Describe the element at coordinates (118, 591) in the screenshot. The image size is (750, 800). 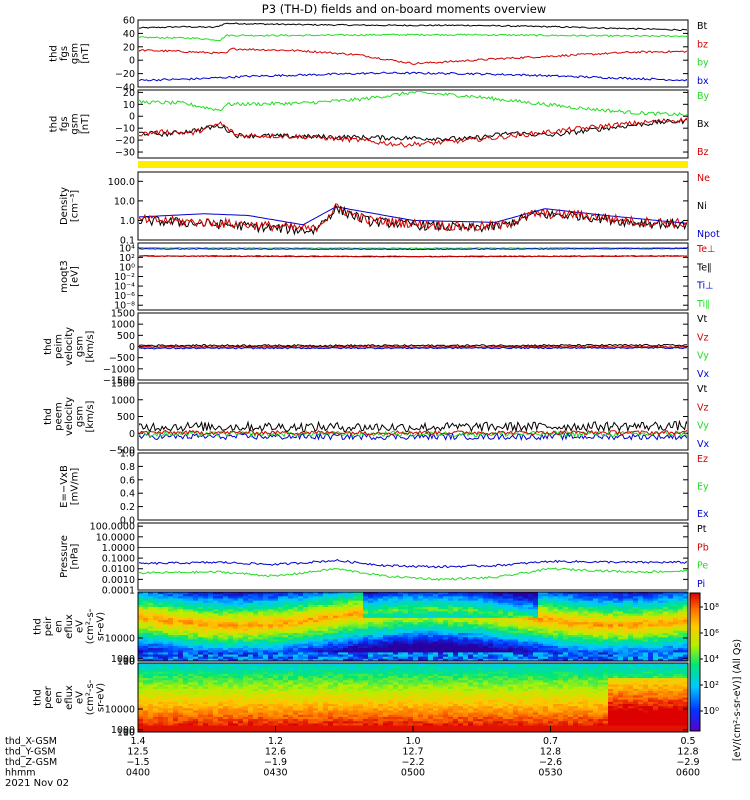
I see `y-tick-label: 0.0001` at that location.